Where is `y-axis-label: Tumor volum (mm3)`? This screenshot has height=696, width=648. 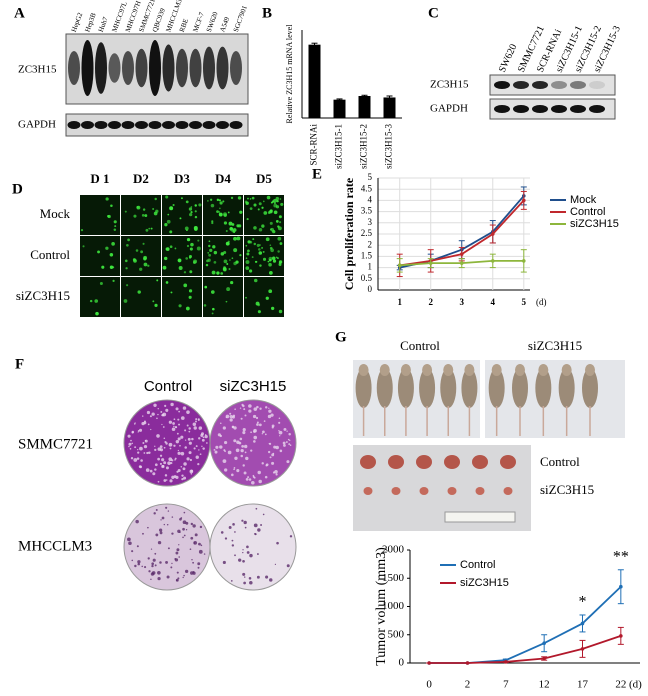 y-axis-label: Tumor volum (mm3) is located at coordinates (381, 606).